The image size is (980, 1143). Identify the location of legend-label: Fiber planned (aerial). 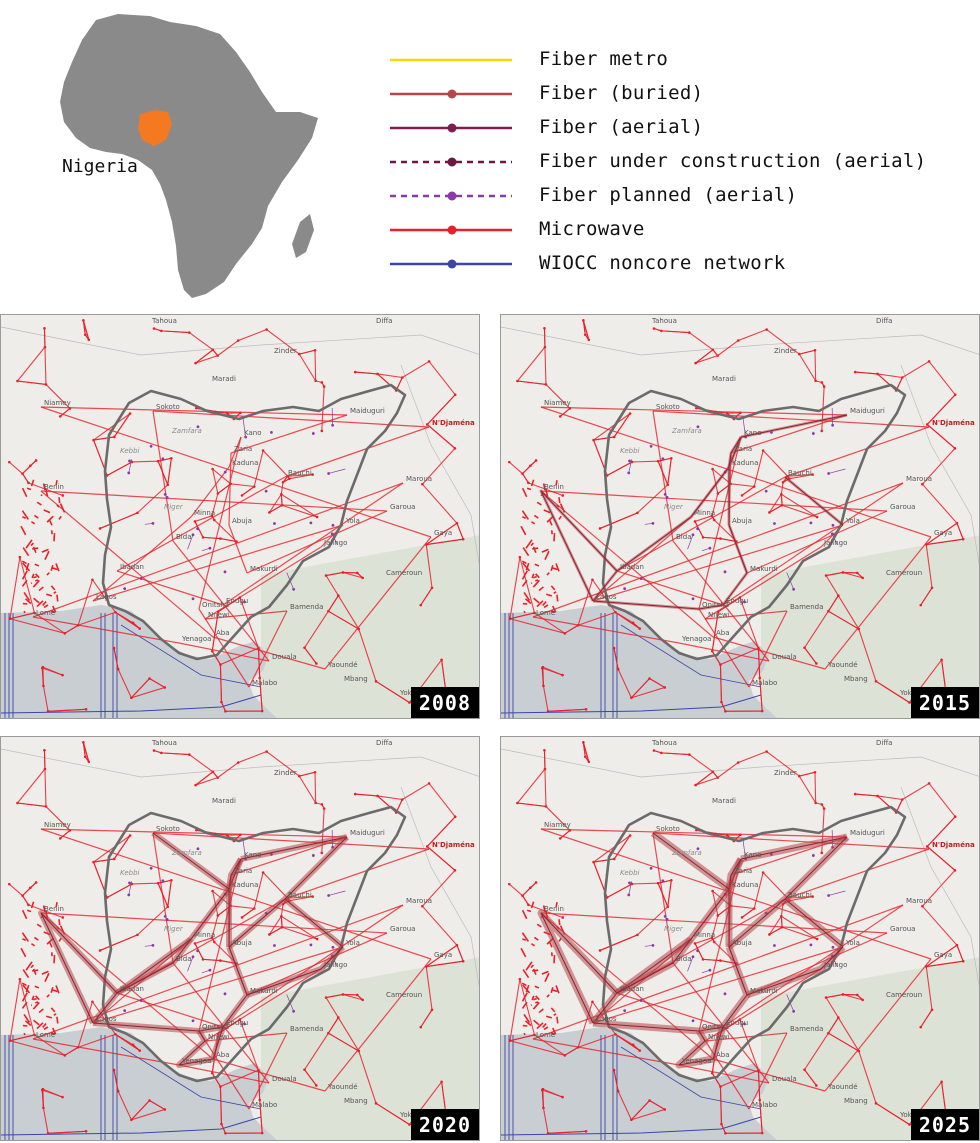
(668, 195).